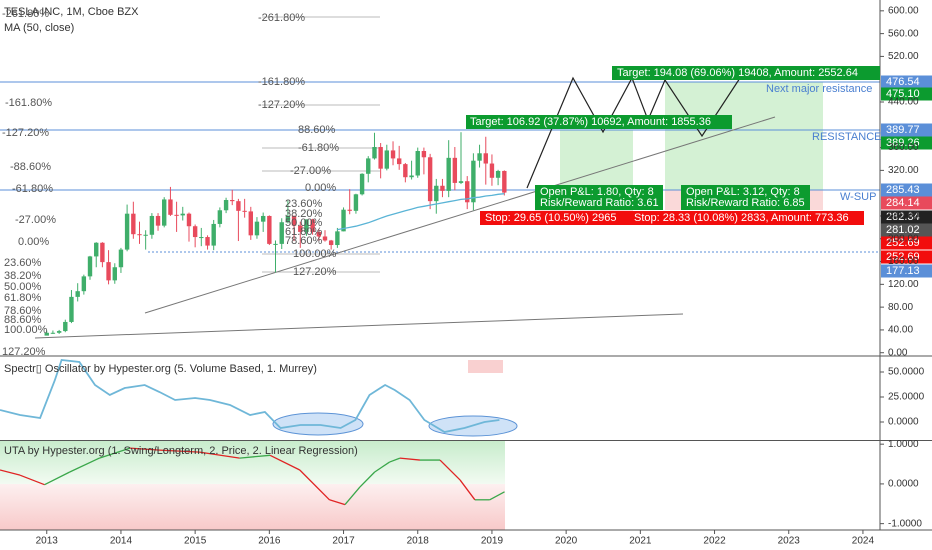 The image size is (932, 550). Describe the element at coordinates (903, 147) in the screenshot. I see `y-tick-label: 360.00` at that location.